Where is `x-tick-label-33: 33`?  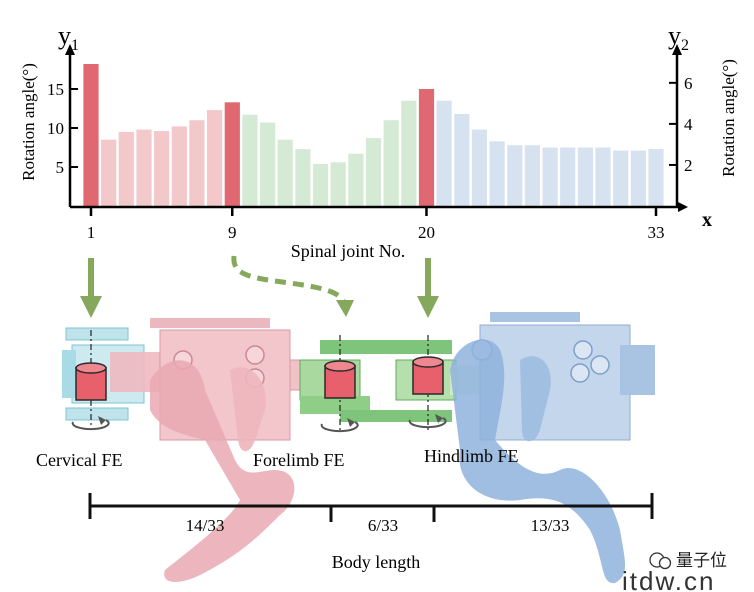 x-tick-label-33: 33 is located at coordinates (656, 232).